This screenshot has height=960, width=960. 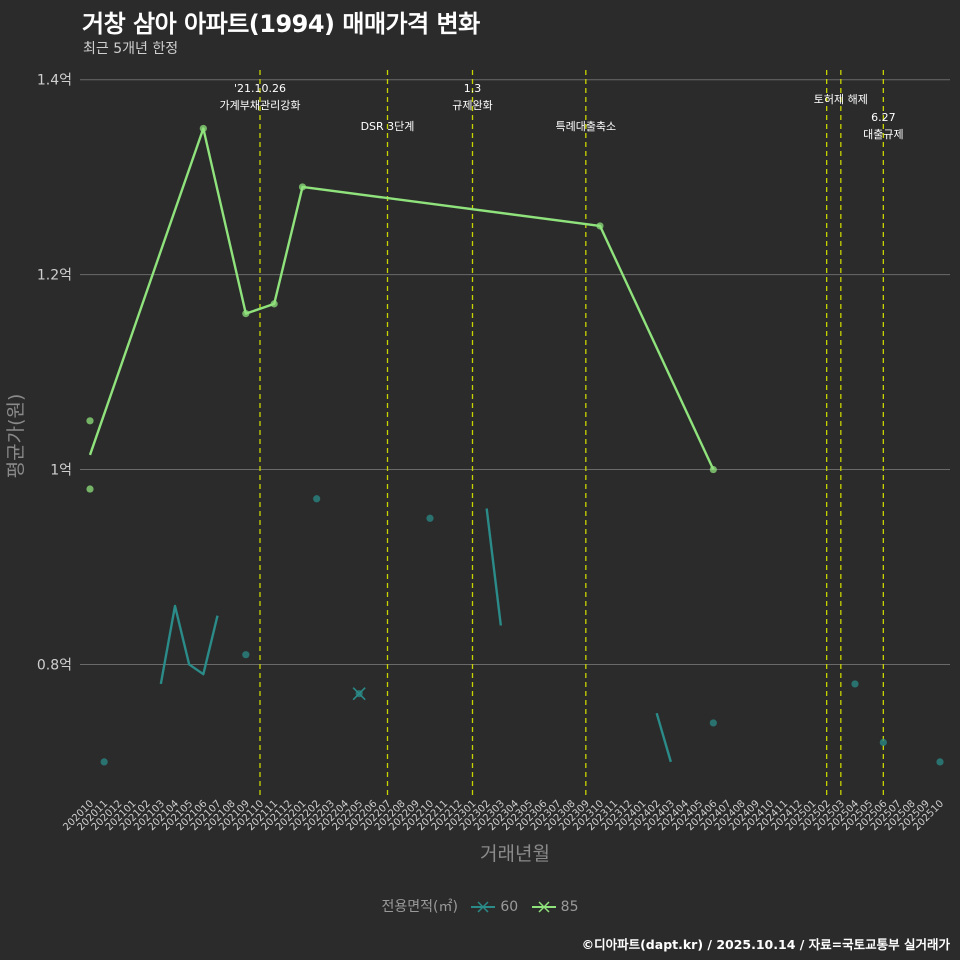 I want to click on event-label: '21.10.26, so click(x=260, y=88).